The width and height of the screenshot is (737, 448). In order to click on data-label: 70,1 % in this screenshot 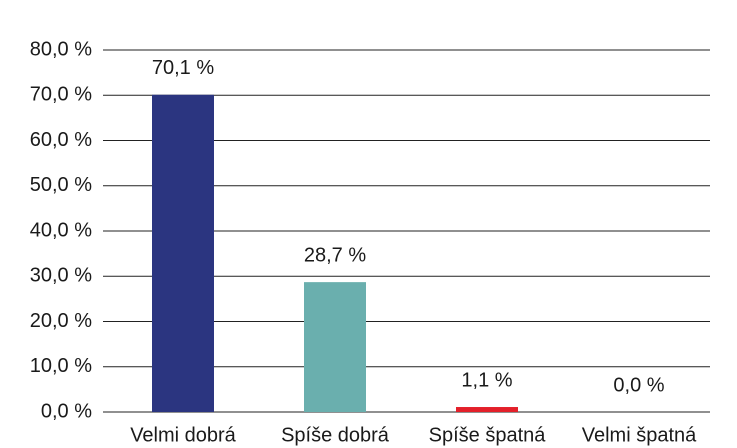, I will do `click(183, 68)`.